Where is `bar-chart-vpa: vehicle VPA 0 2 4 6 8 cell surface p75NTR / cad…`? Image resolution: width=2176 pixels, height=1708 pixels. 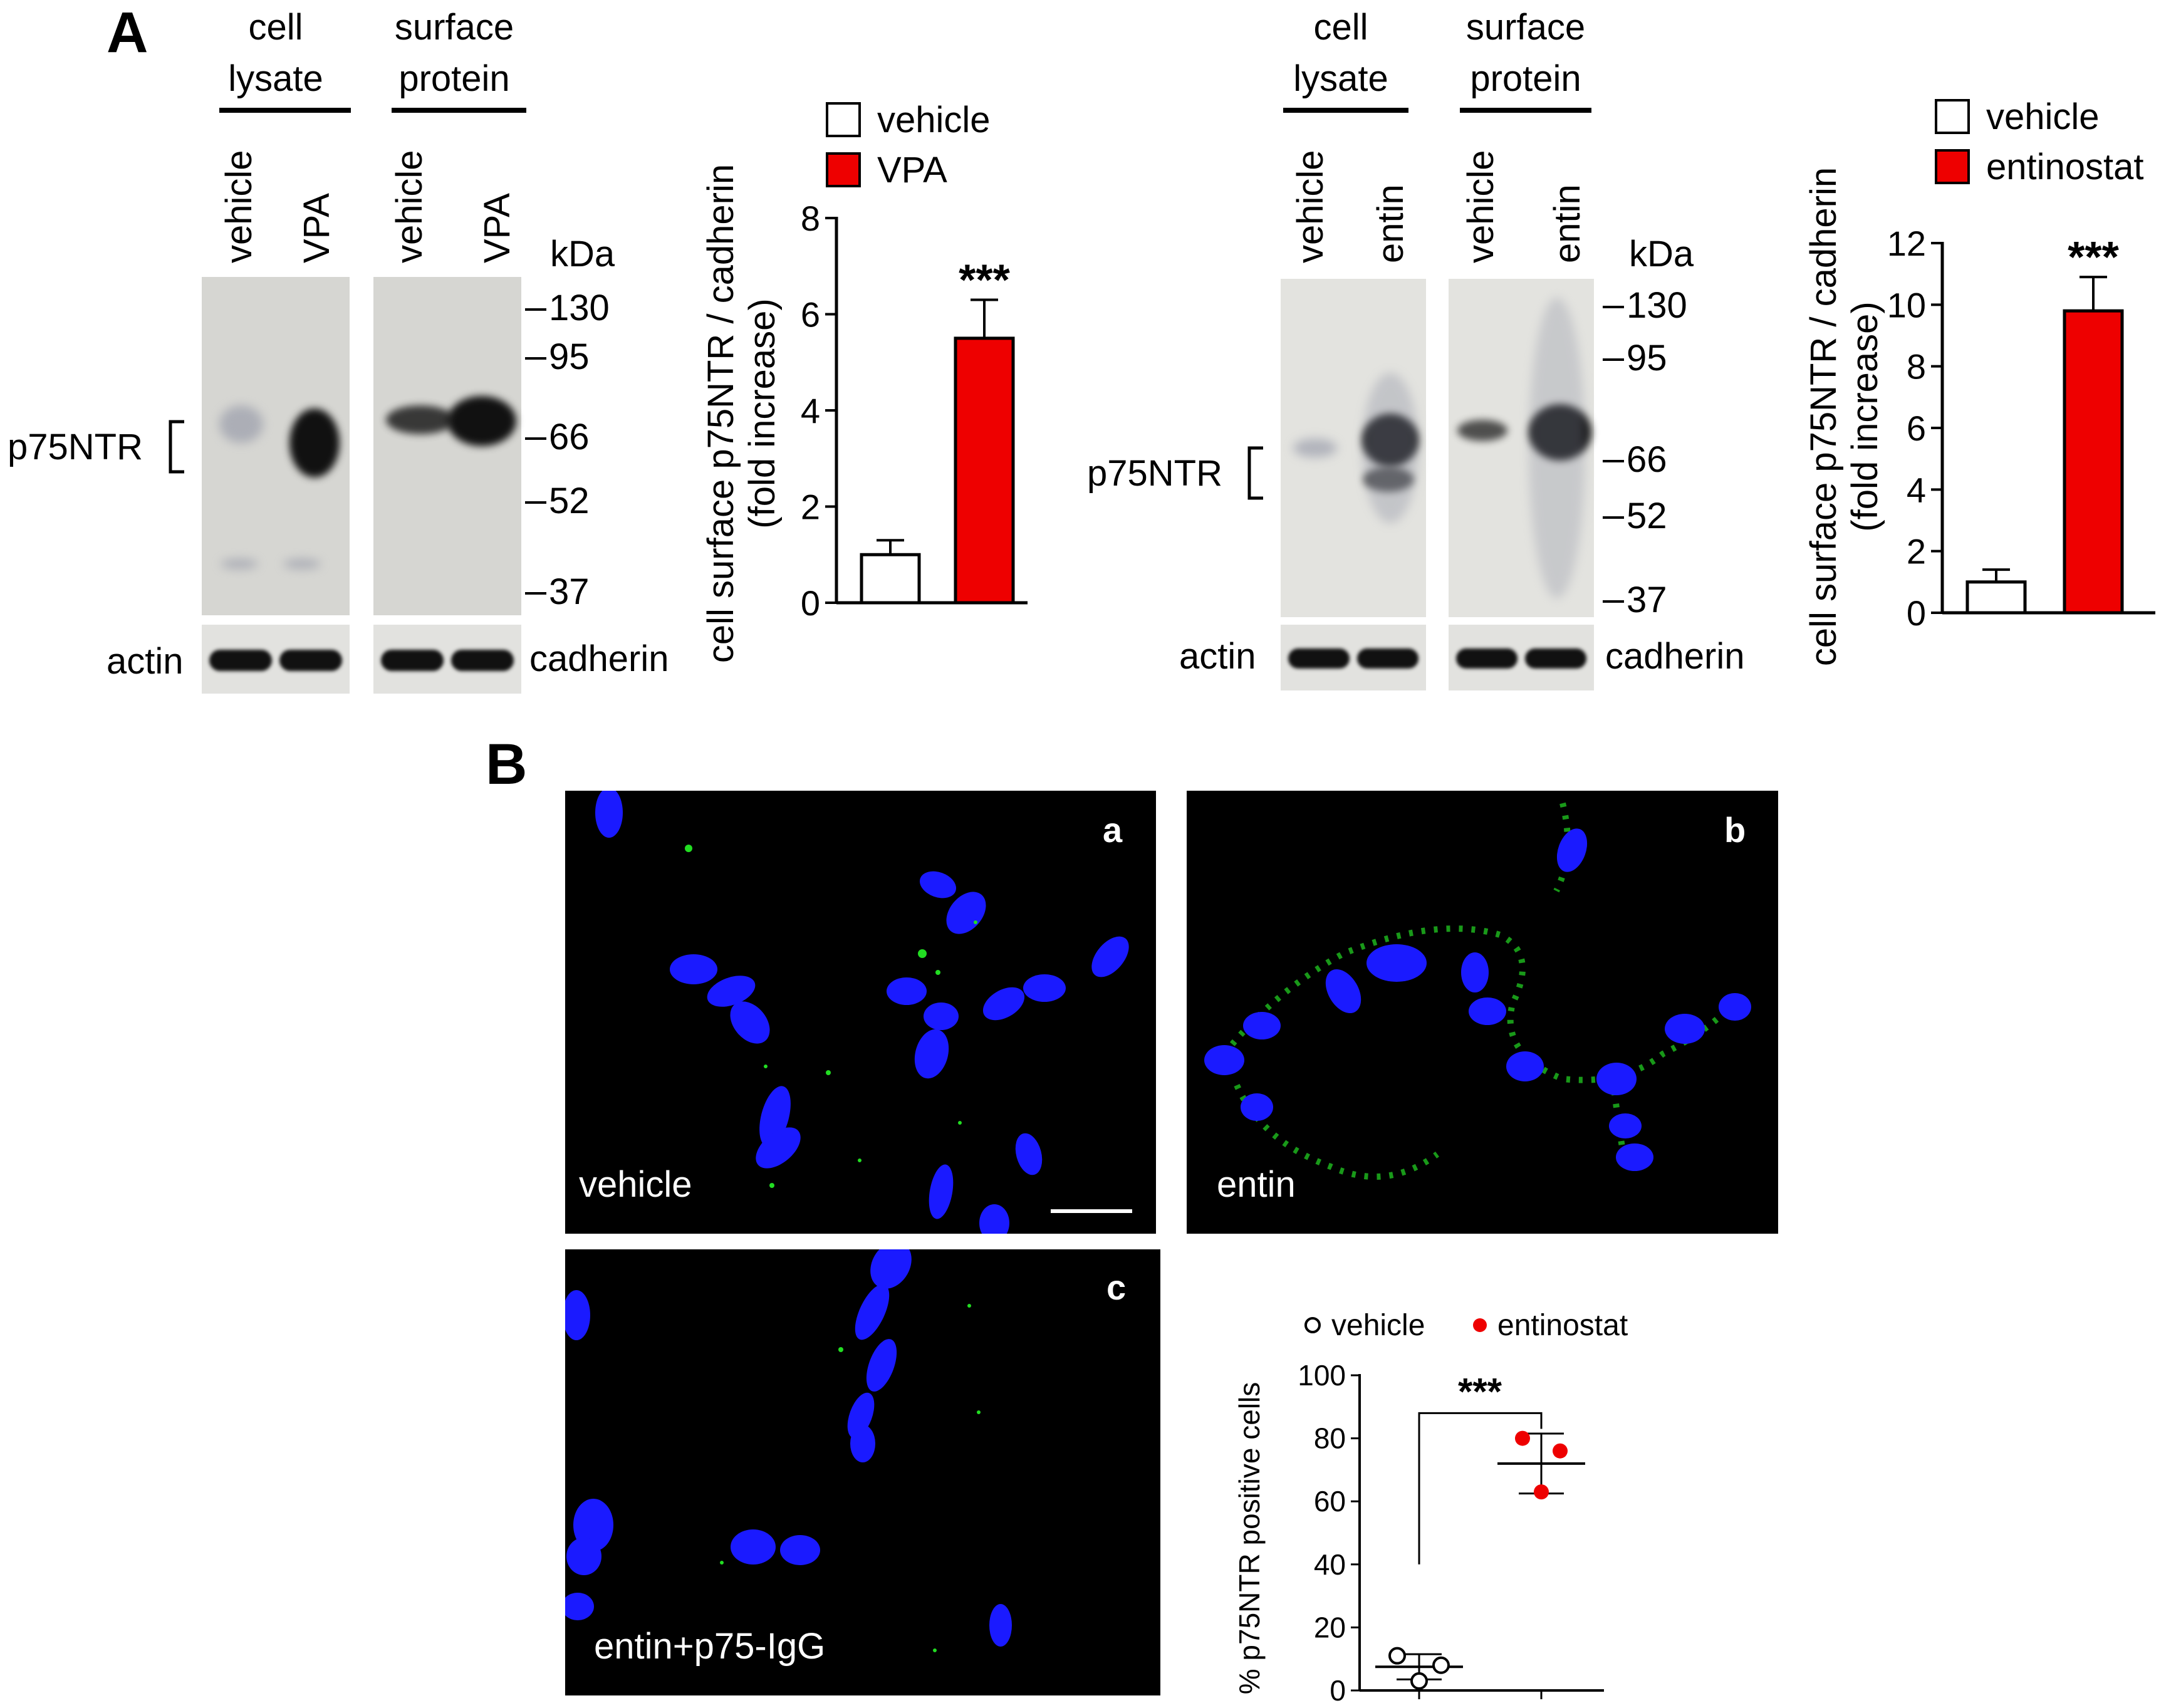 bar-chart-vpa: vehicle VPA 0 2 4 6 8 cell surface p75NTR / cad… is located at coordinates (864, 382).